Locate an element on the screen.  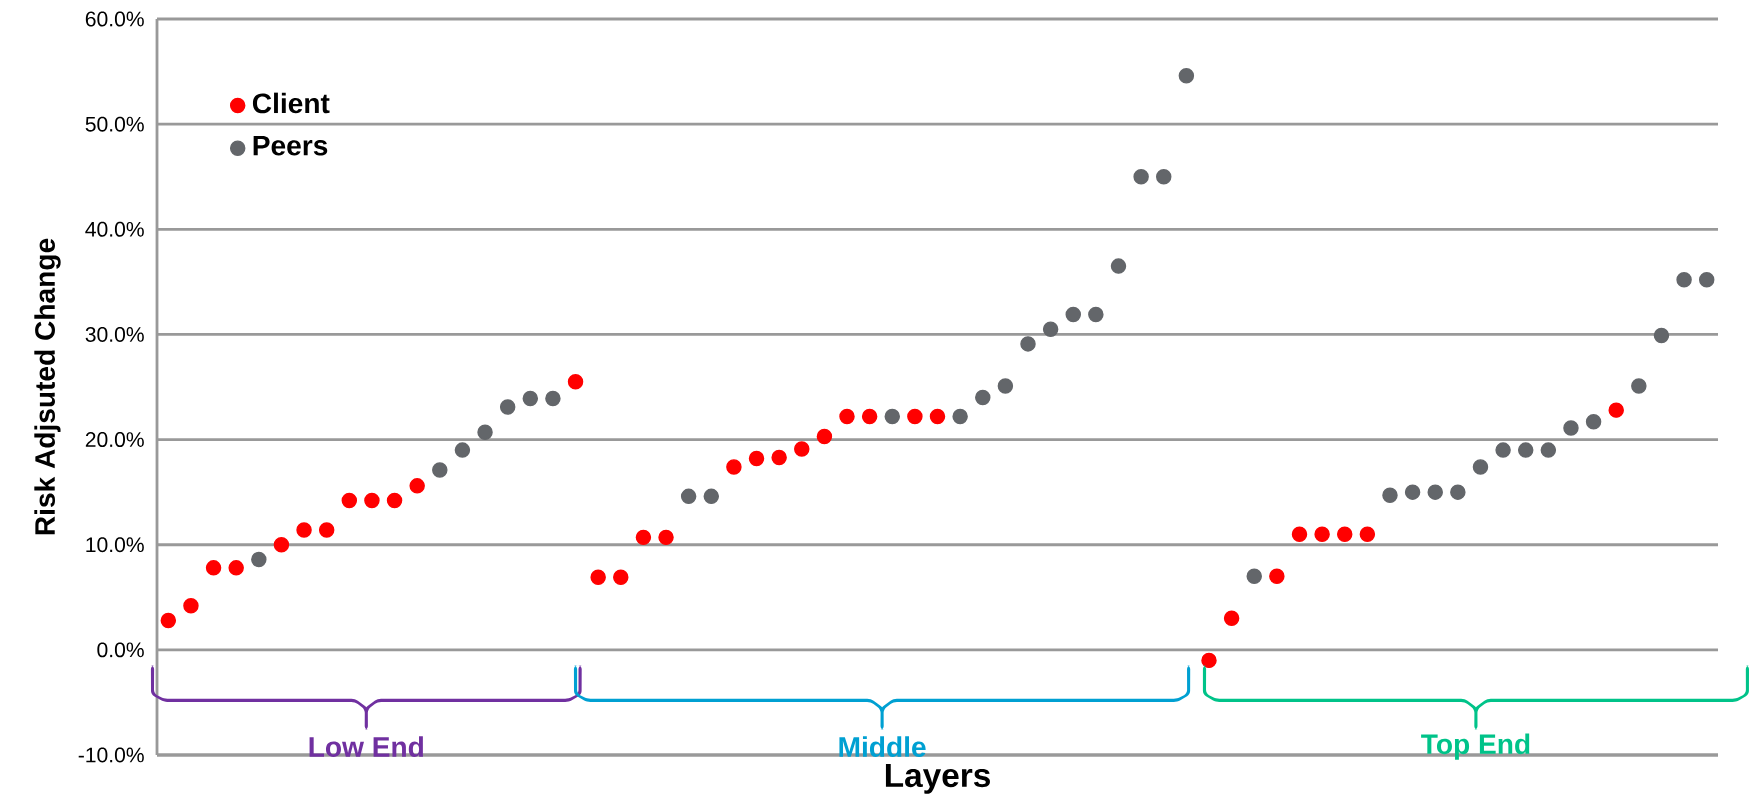
y-tick-label: -10.0% is located at coordinates (111, 755).